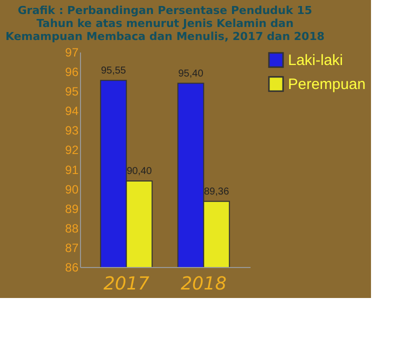 The width and height of the screenshot is (400, 337). Describe the element at coordinates (191, 74) in the screenshot. I see `data-label: 95,40` at that location.